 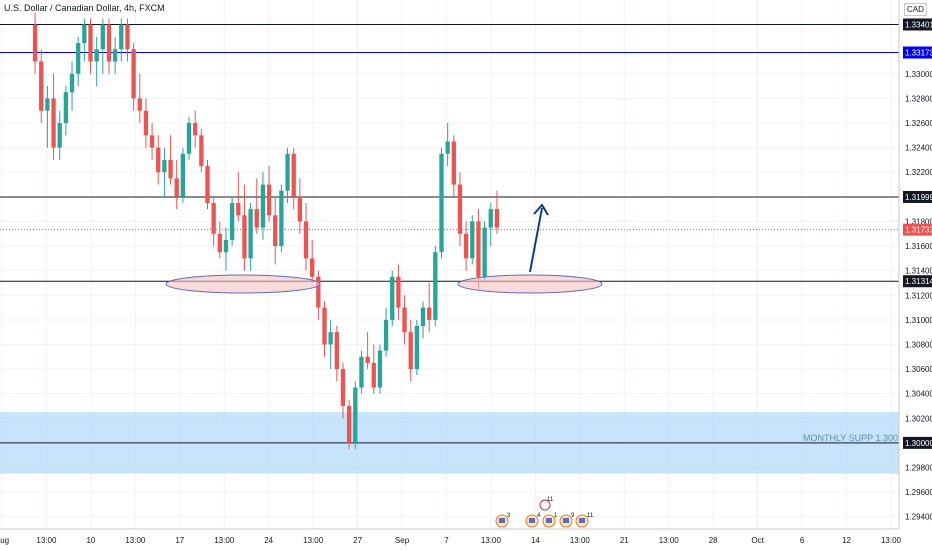 What do you see at coordinates (539, 238) in the screenshot?
I see `up-arrow-annotation` at bounding box center [539, 238].